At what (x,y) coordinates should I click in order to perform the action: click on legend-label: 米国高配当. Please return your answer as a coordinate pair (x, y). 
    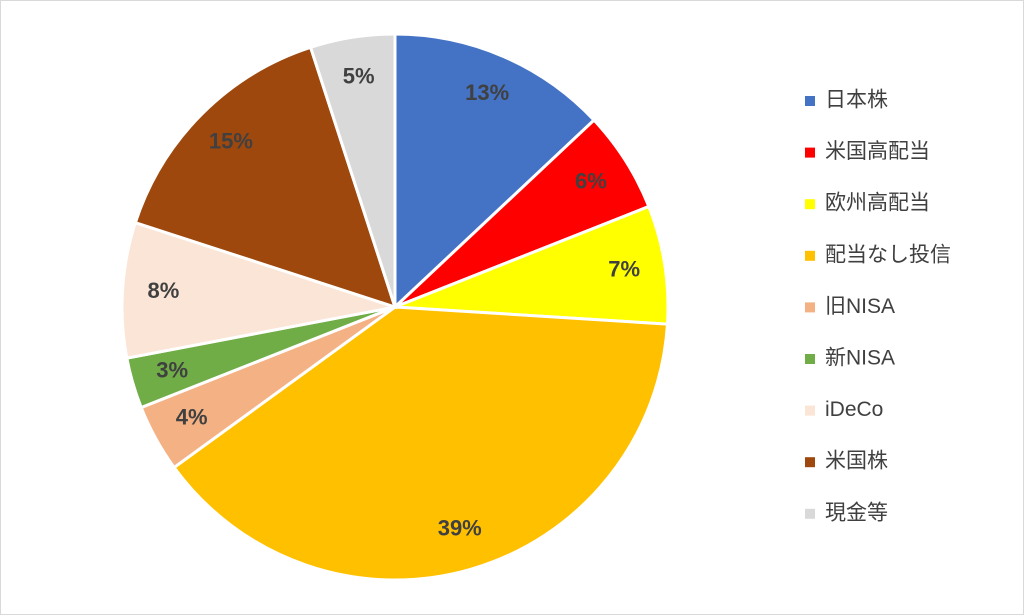
    Looking at the image, I should click on (877, 151).